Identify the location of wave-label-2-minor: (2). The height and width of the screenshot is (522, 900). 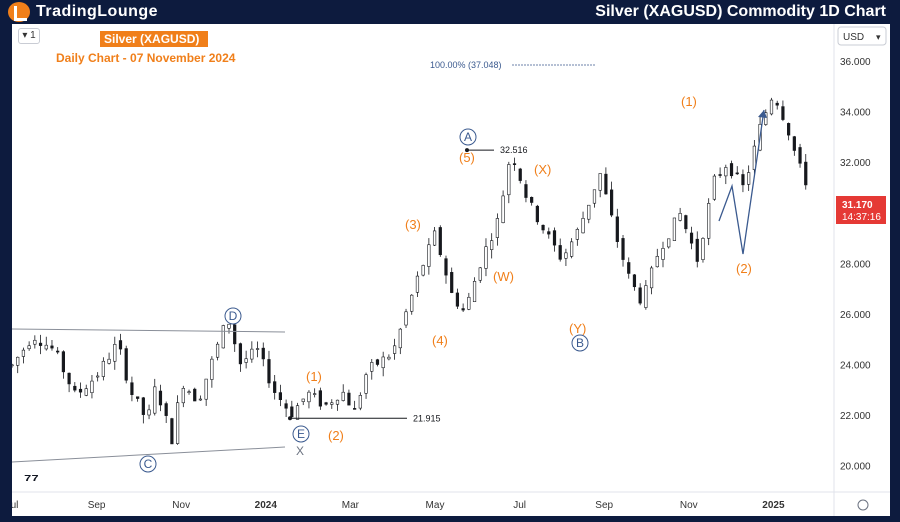
(336, 435).